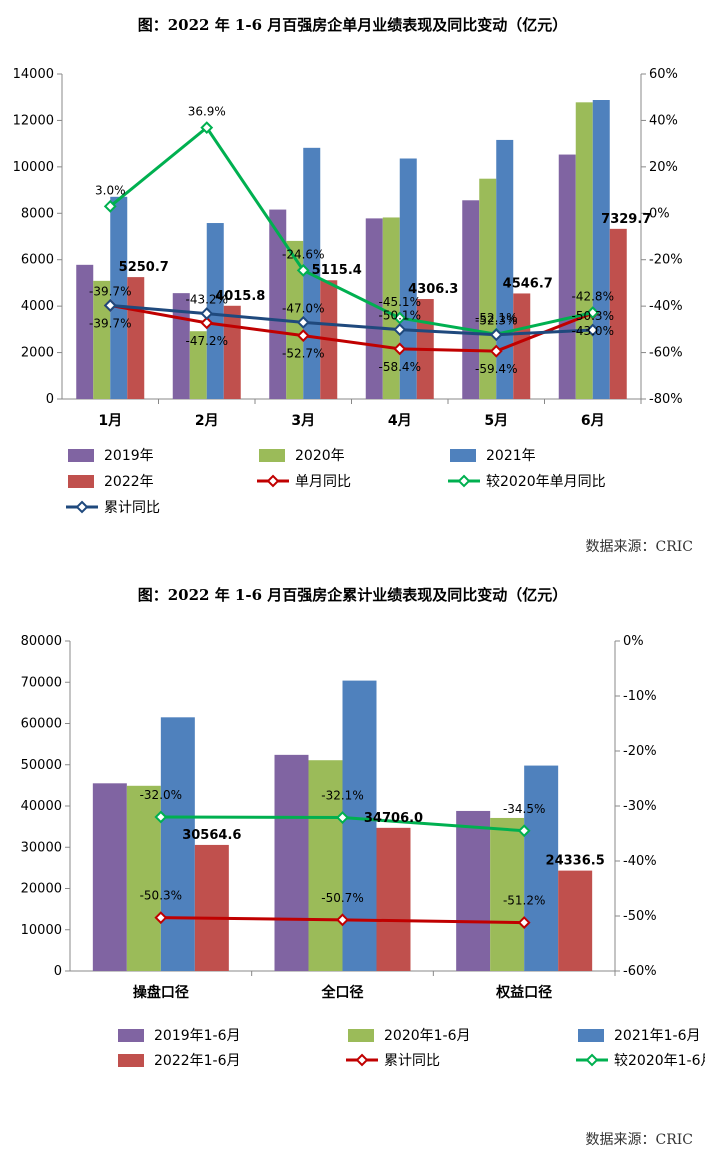  Describe the element at coordinates (58, 971) in the screenshot. I see `y-tick-label: 0` at that location.